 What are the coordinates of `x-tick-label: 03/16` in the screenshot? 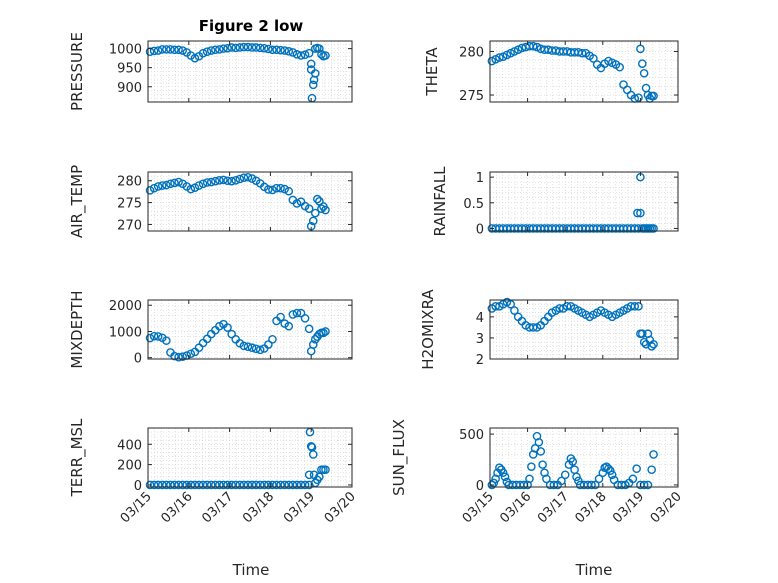 It's located at (515, 507).